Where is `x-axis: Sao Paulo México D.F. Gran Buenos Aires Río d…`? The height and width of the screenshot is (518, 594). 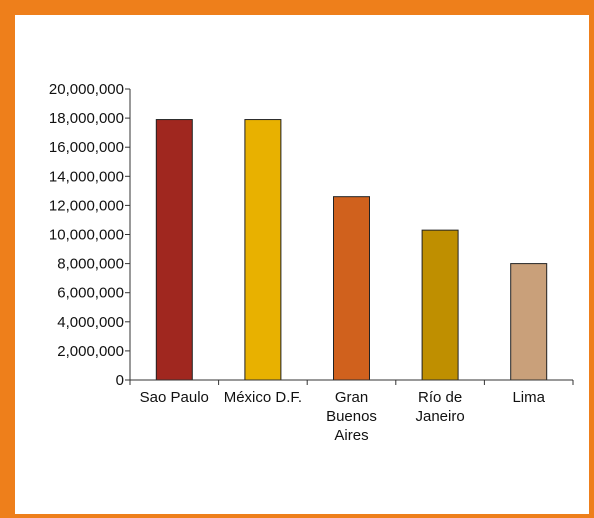 x-axis: Sao Paulo México D.F. Gran Buenos Aires Río d… is located at coordinates (351, 411).